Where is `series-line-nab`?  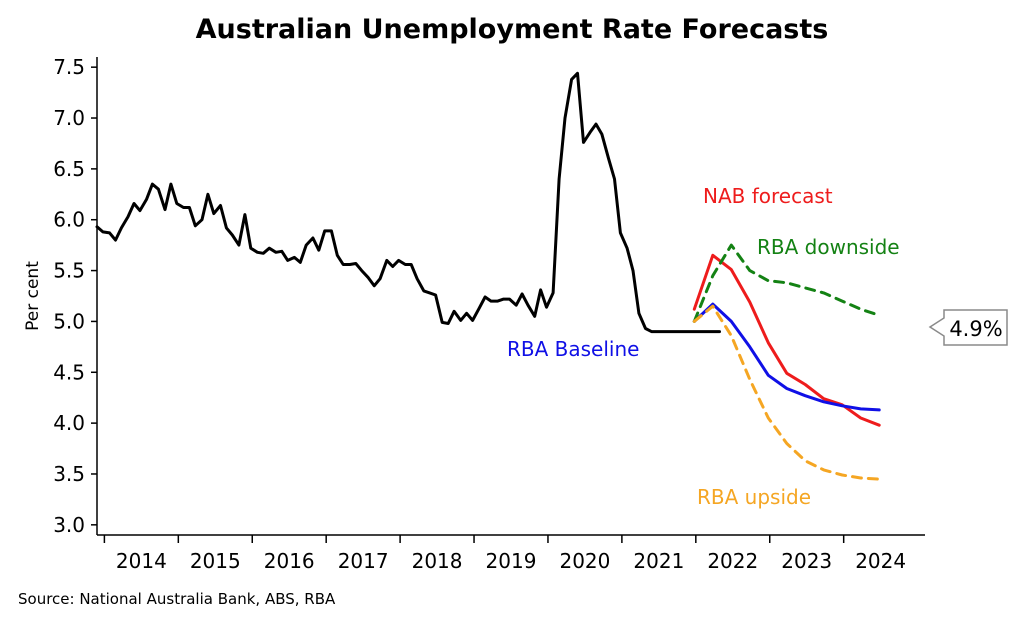
series-line-nab is located at coordinates (786, 340).